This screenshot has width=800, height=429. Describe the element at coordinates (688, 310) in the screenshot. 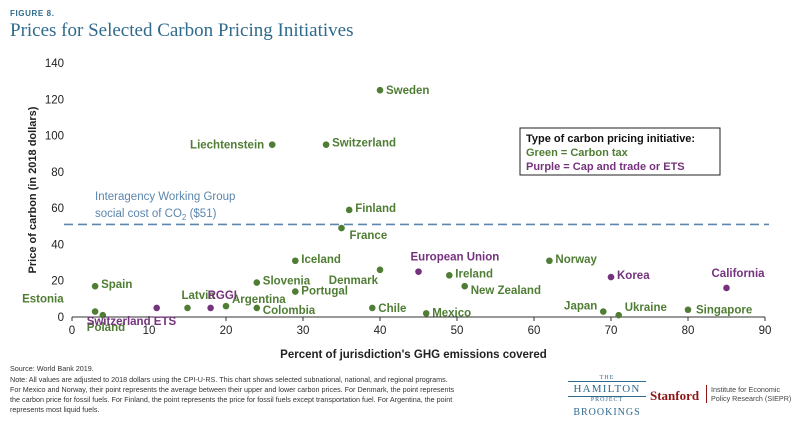

I see `point-singapore` at that location.